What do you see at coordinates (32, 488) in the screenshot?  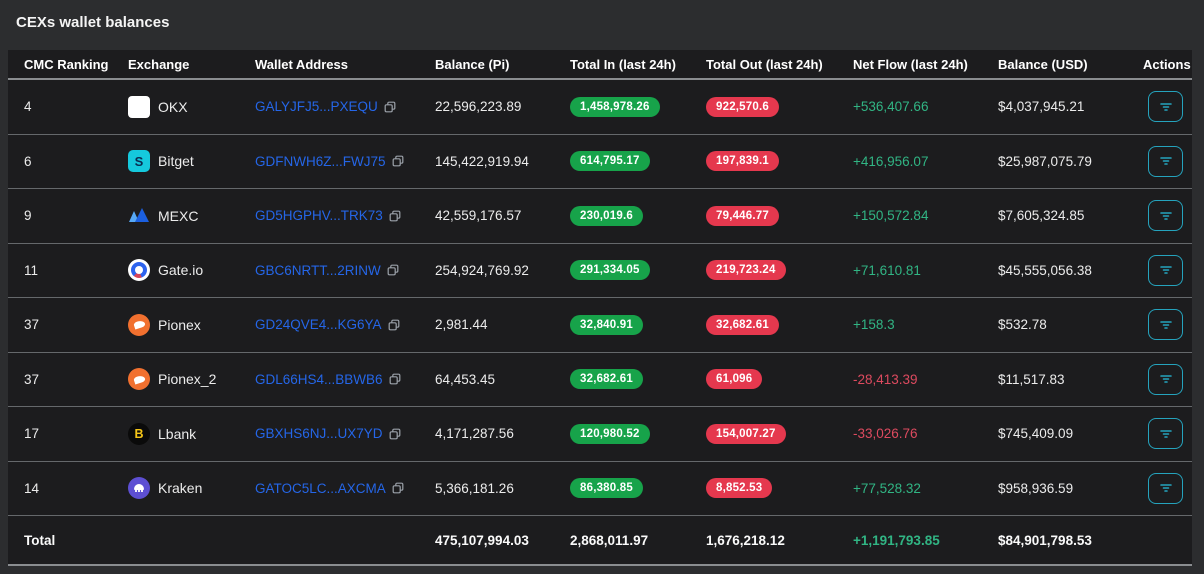 I see `cmc-ranking-value: 14` at bounding box center [32, 488].